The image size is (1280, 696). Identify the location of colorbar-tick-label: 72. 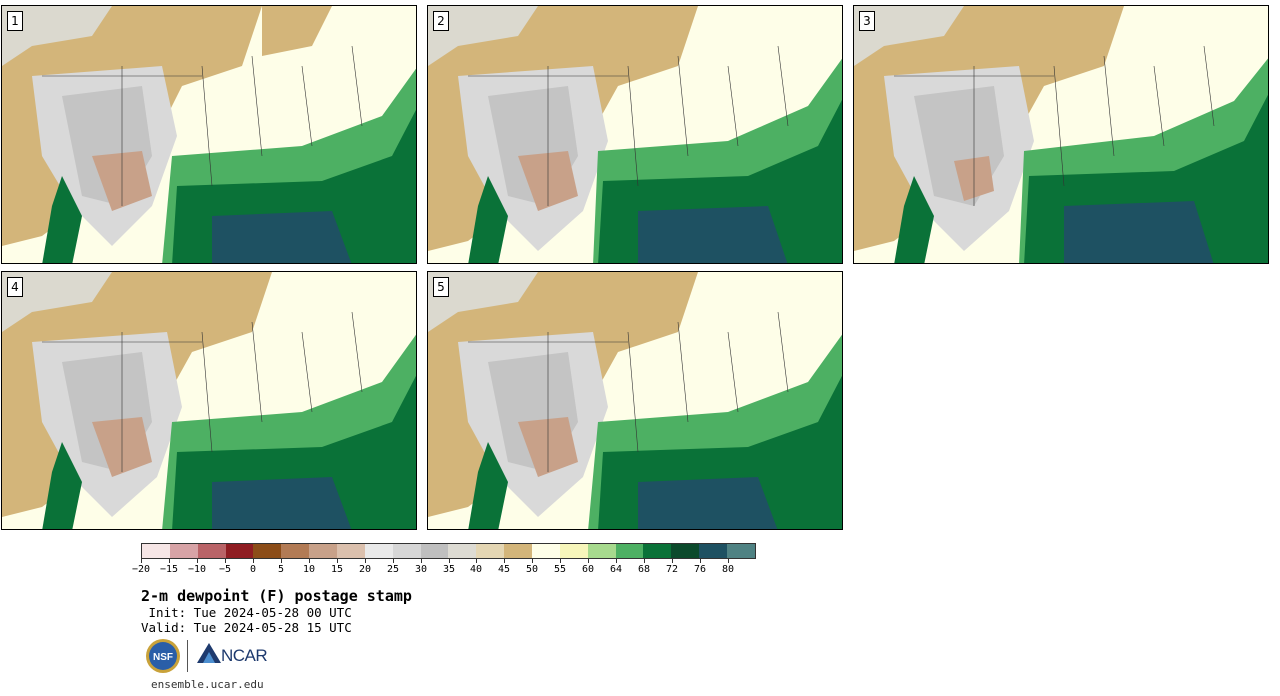
(672, 569).